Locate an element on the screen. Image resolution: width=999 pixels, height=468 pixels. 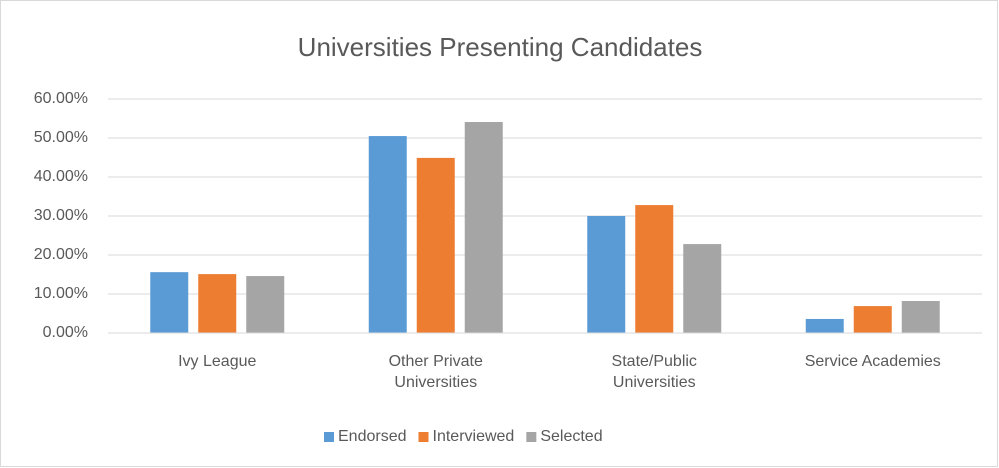
y-tick-label: 0.00% is located at coordinates (65, 332).